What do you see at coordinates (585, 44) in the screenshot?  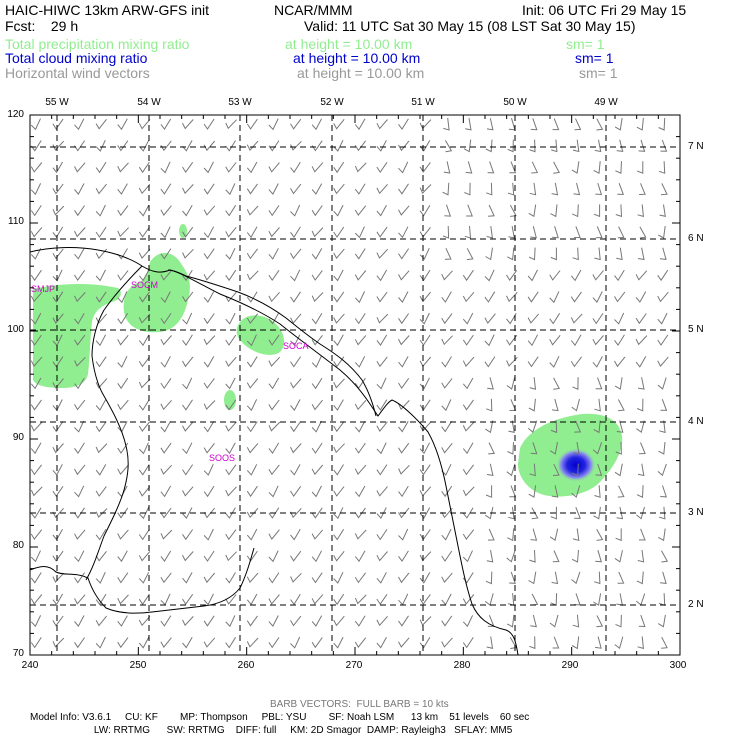 I see `field-precip-sm: sm= 1` at bounding box center [585, 44].